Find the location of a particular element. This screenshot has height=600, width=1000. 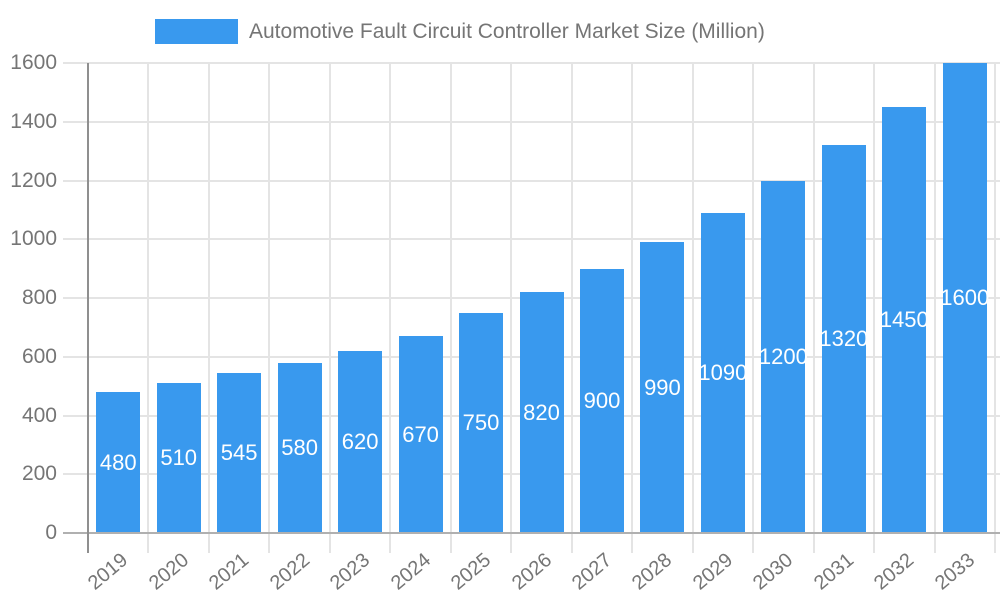

y-axis-tick-label: 1600 is located at coordinates (33, 62).